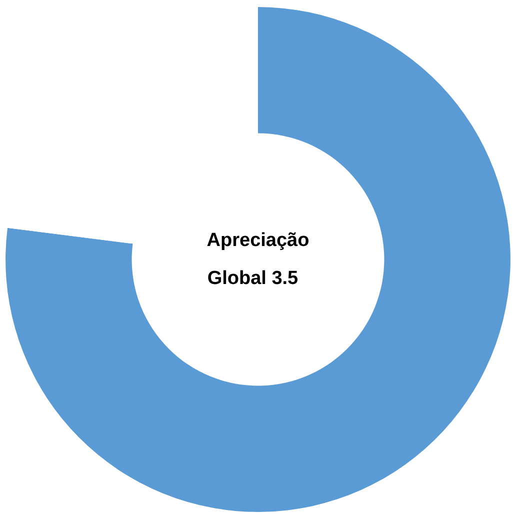 The width and height of the screenshot is (515, 518). What do you see at coordinates (253, 278) in the screenshot?
I see `text: Global 3.5` at bounding box center [253, 278].